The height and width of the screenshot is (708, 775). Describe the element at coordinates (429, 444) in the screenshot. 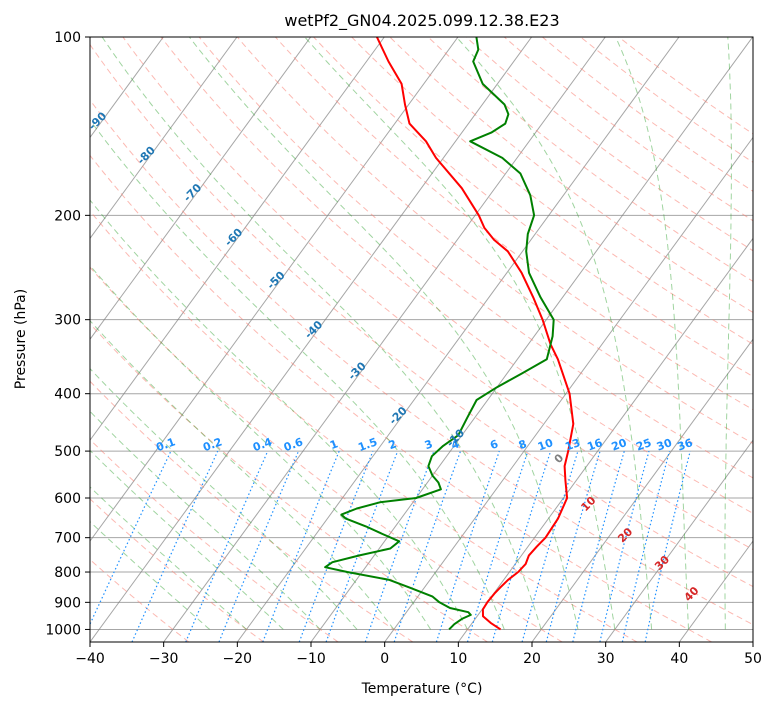

I see `mixing-ratio-label: 3` at that location.